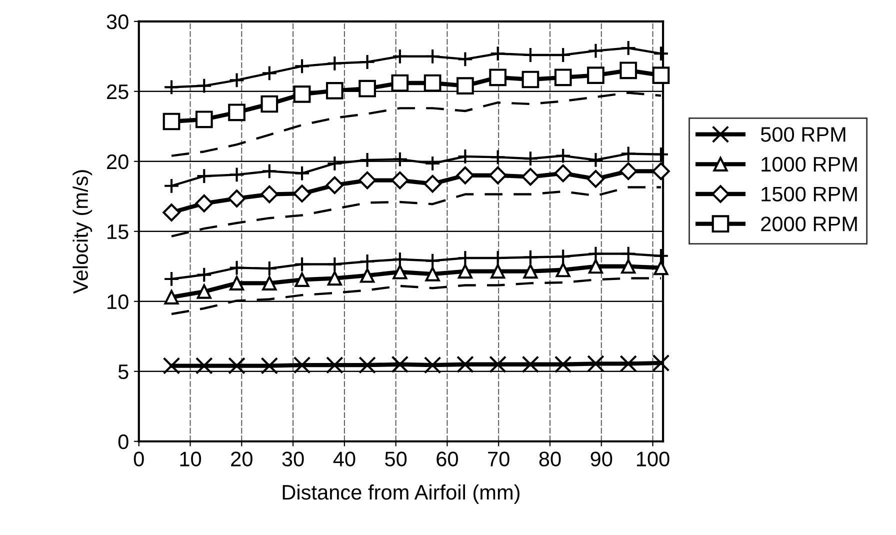  I want to click on legend-label: 1000 RPM, so click(809, 164).